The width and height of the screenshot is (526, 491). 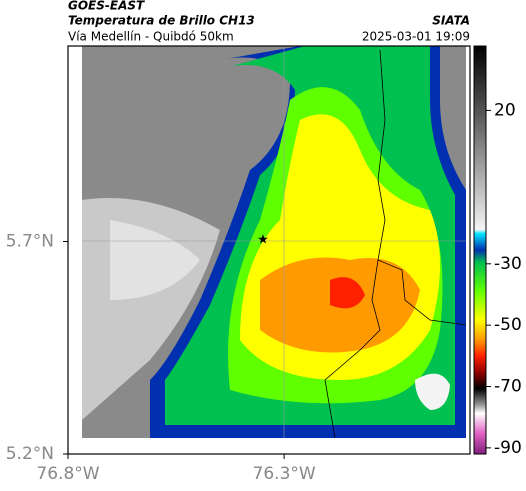 What do you see at coordinates (508, 264) in the screenshot?
I see `colorbar-tick-label: -30` at bounding box center [508, 264].